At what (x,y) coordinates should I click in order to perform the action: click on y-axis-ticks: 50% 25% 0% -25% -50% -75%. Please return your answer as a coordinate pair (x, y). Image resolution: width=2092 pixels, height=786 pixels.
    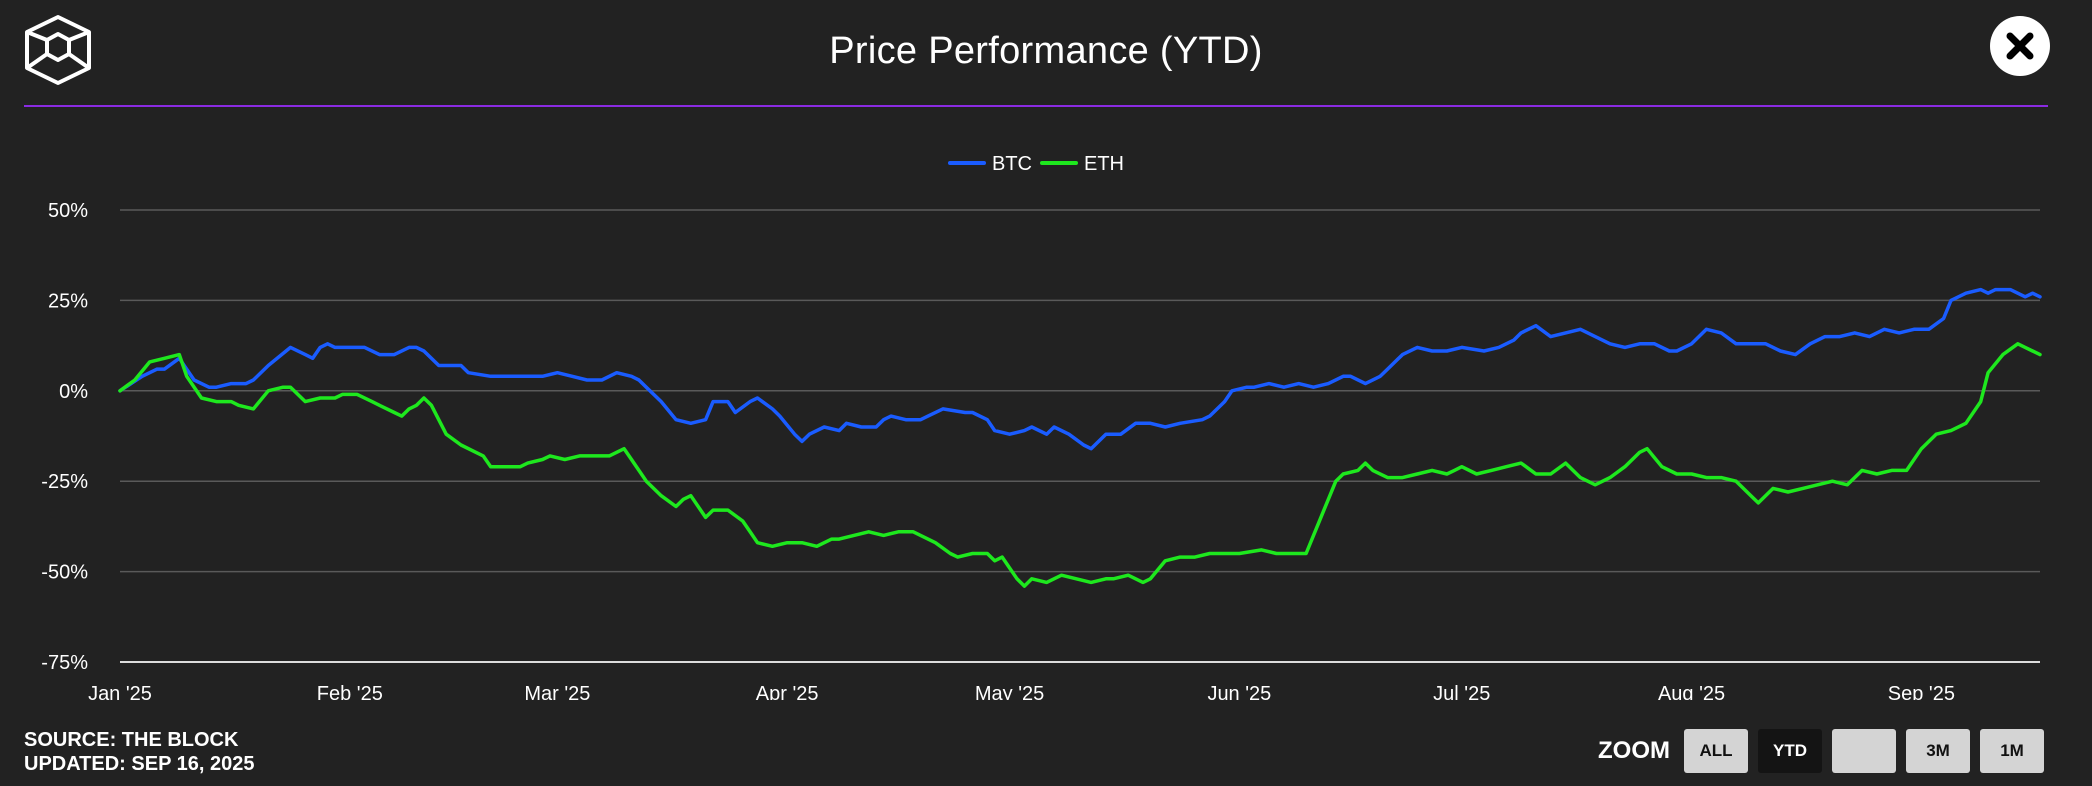
    Looking at the image, I should click on (64, 437).